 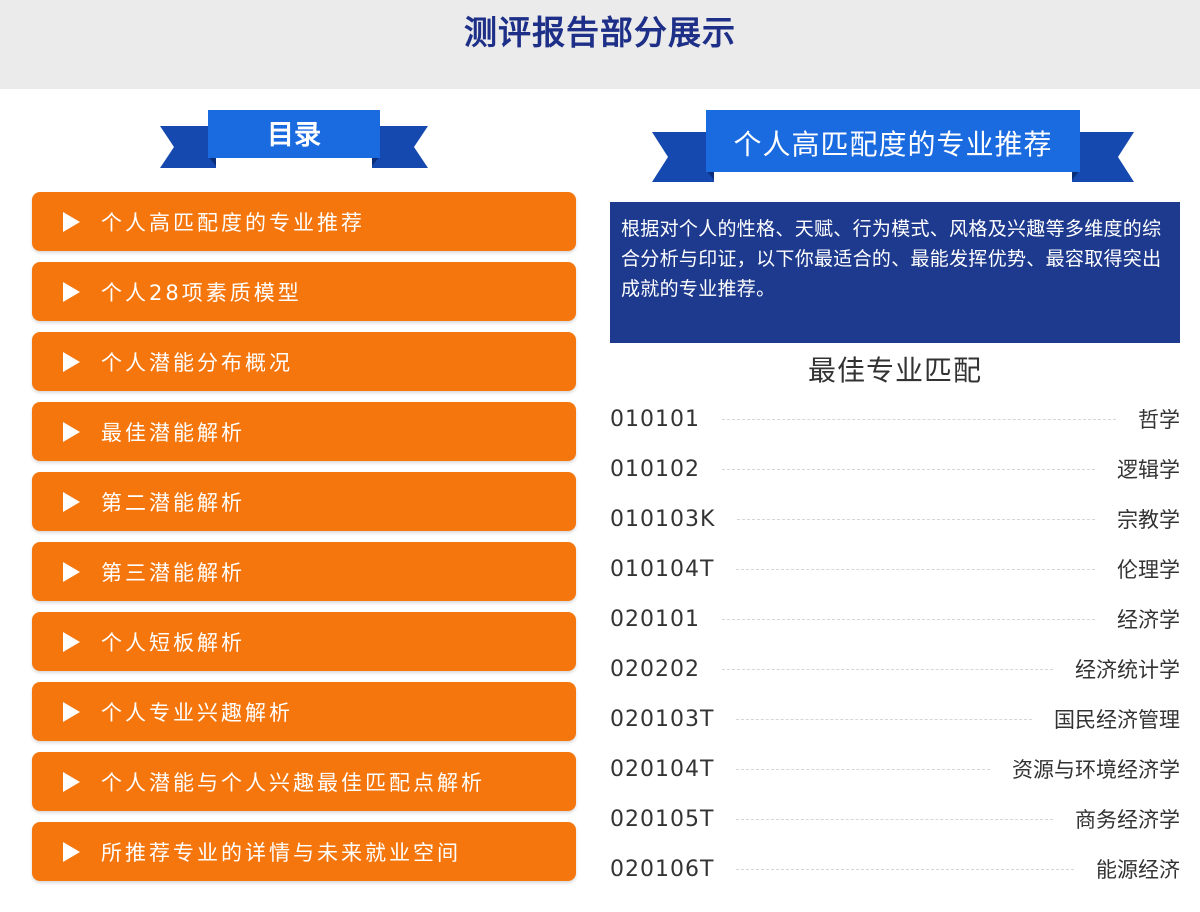 I want to click on toc-ribbon: 目录, so click(x=294, y=140).